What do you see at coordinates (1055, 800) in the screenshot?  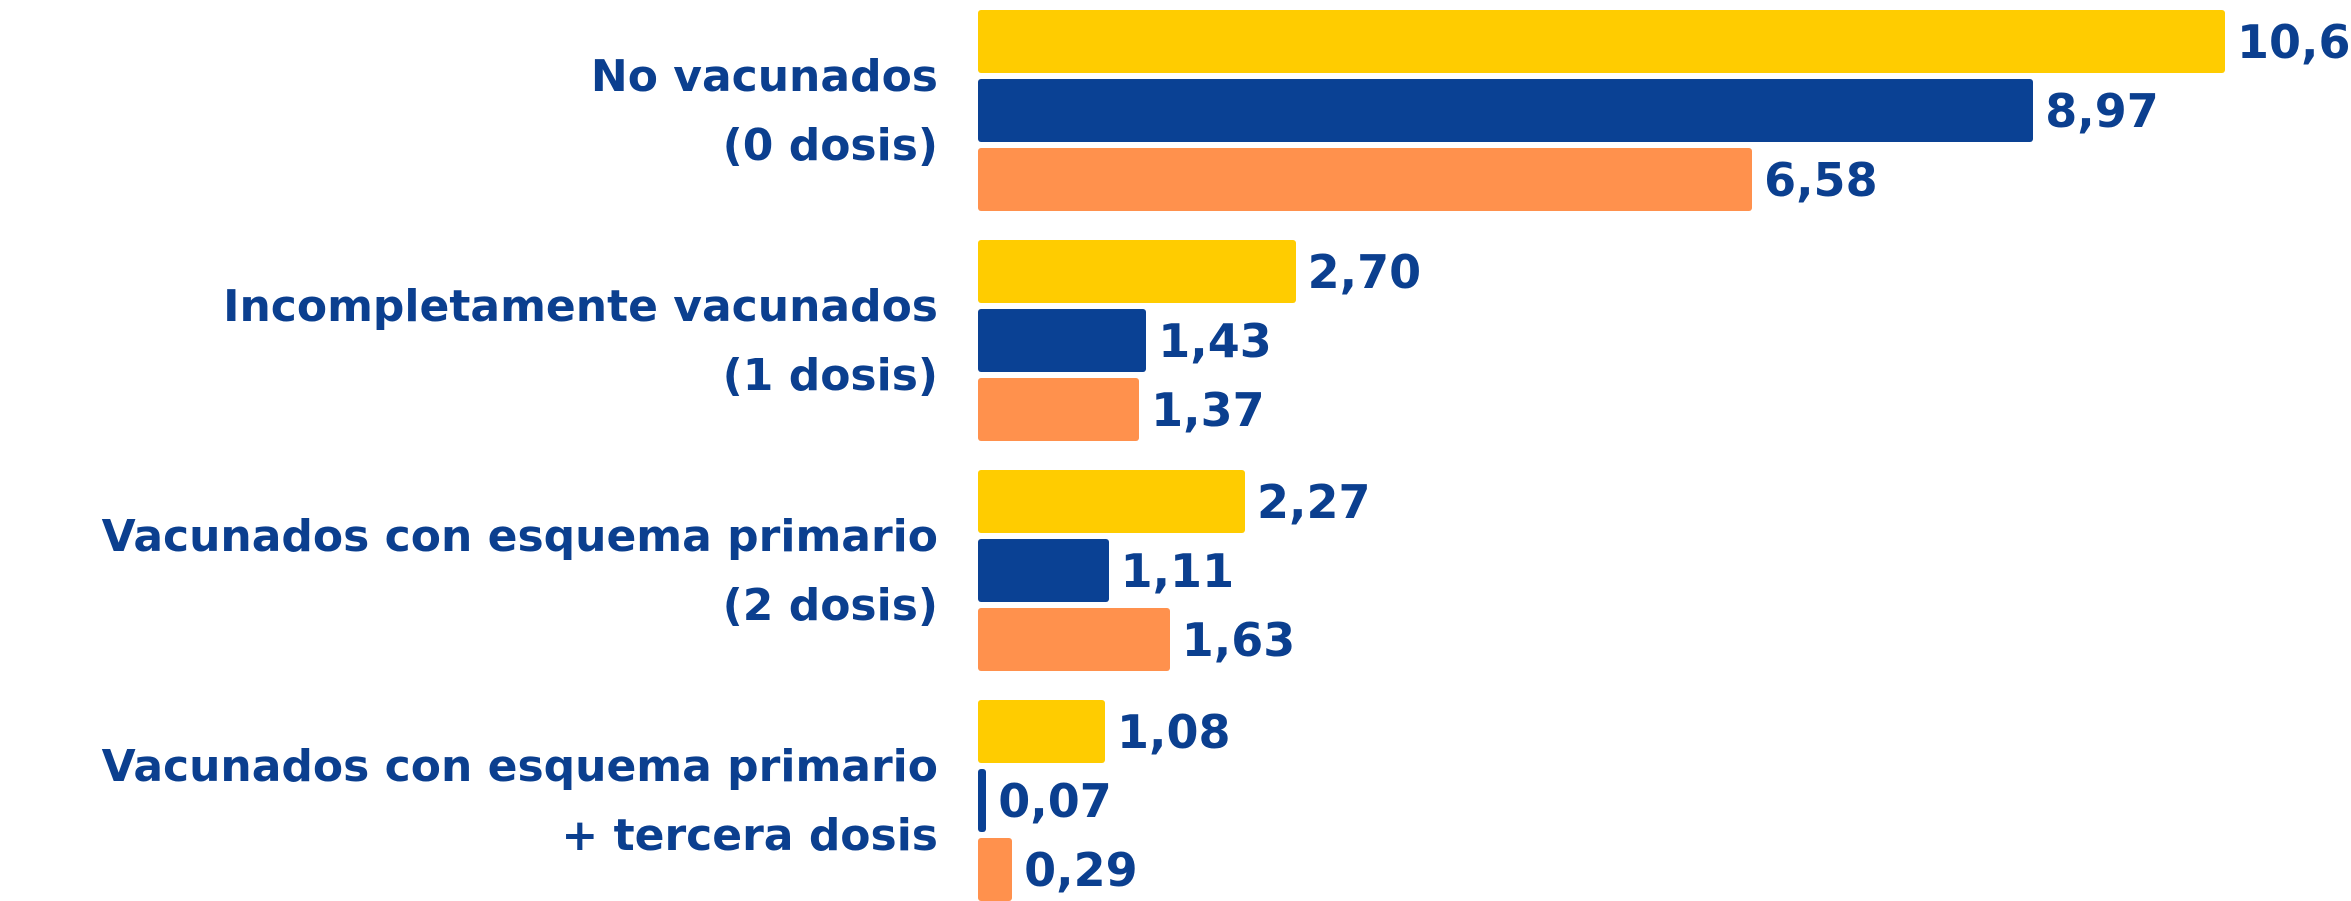 I see `value-label: 0,07` at bounding box center [1055, 800].